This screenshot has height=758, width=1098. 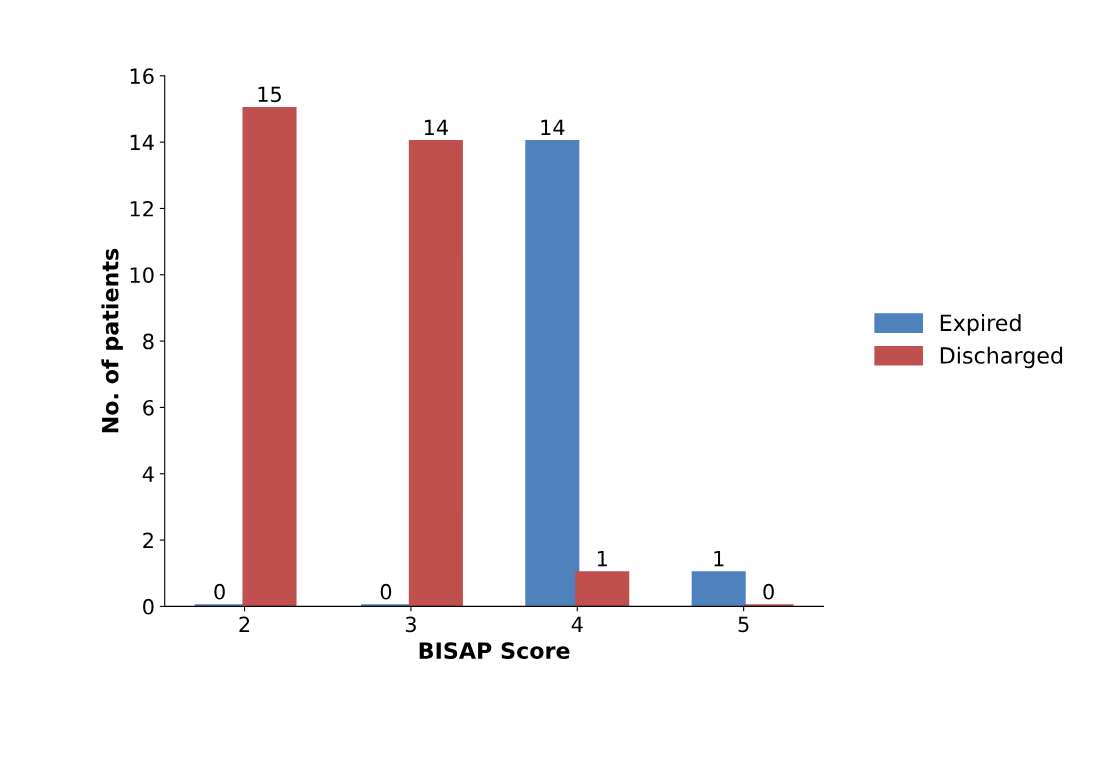 What do you see at coordinates (148, 474) in the screenshot?
I see `y-tick-label: 4` at bounding box center [148, 474].